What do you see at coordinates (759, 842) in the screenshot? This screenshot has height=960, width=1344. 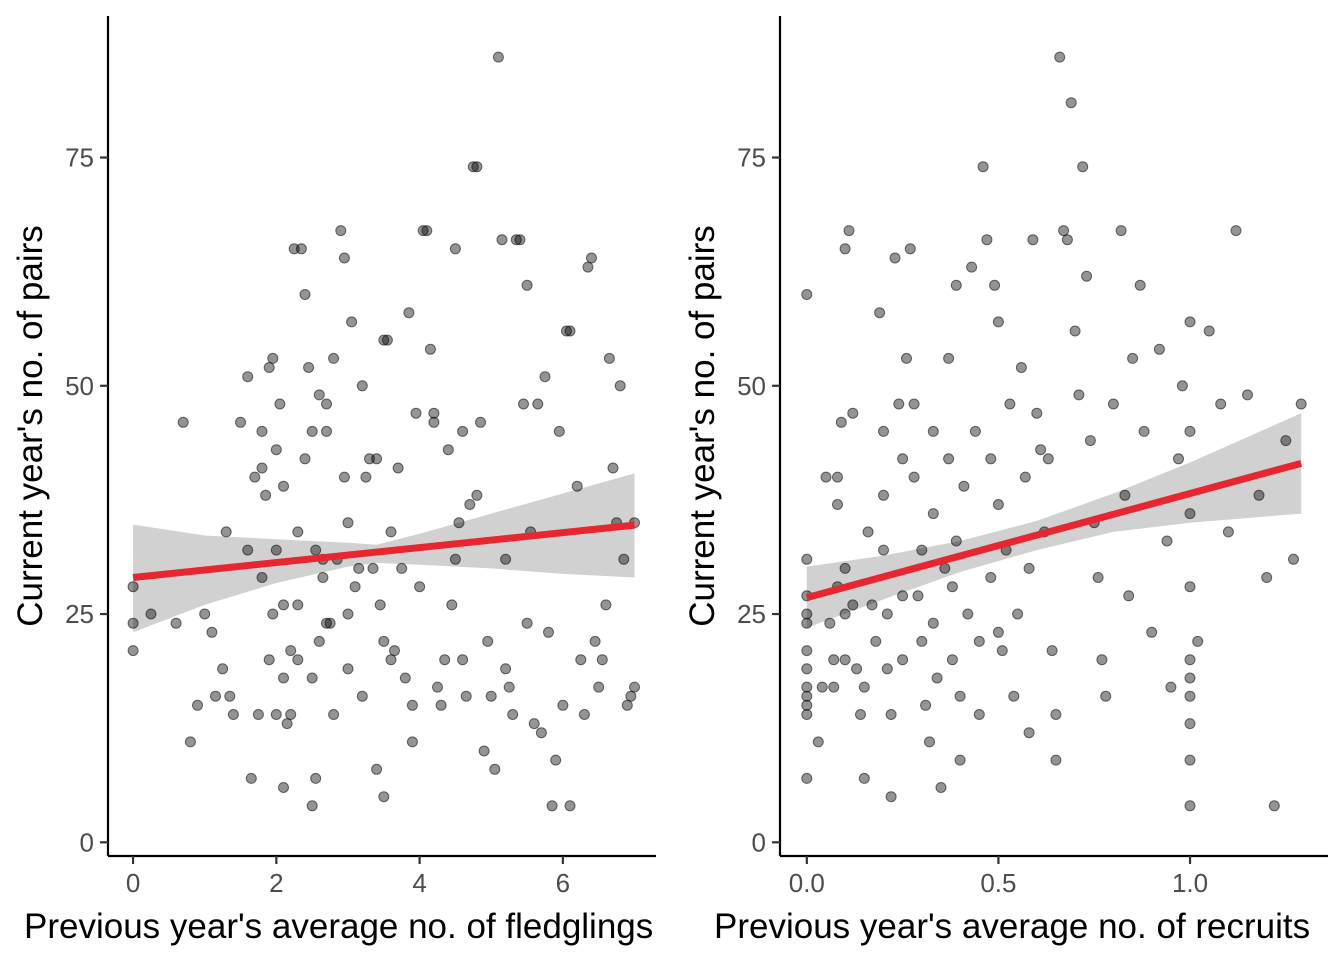 I see `y-tick-label: 0` at bounding box center [759, 842].